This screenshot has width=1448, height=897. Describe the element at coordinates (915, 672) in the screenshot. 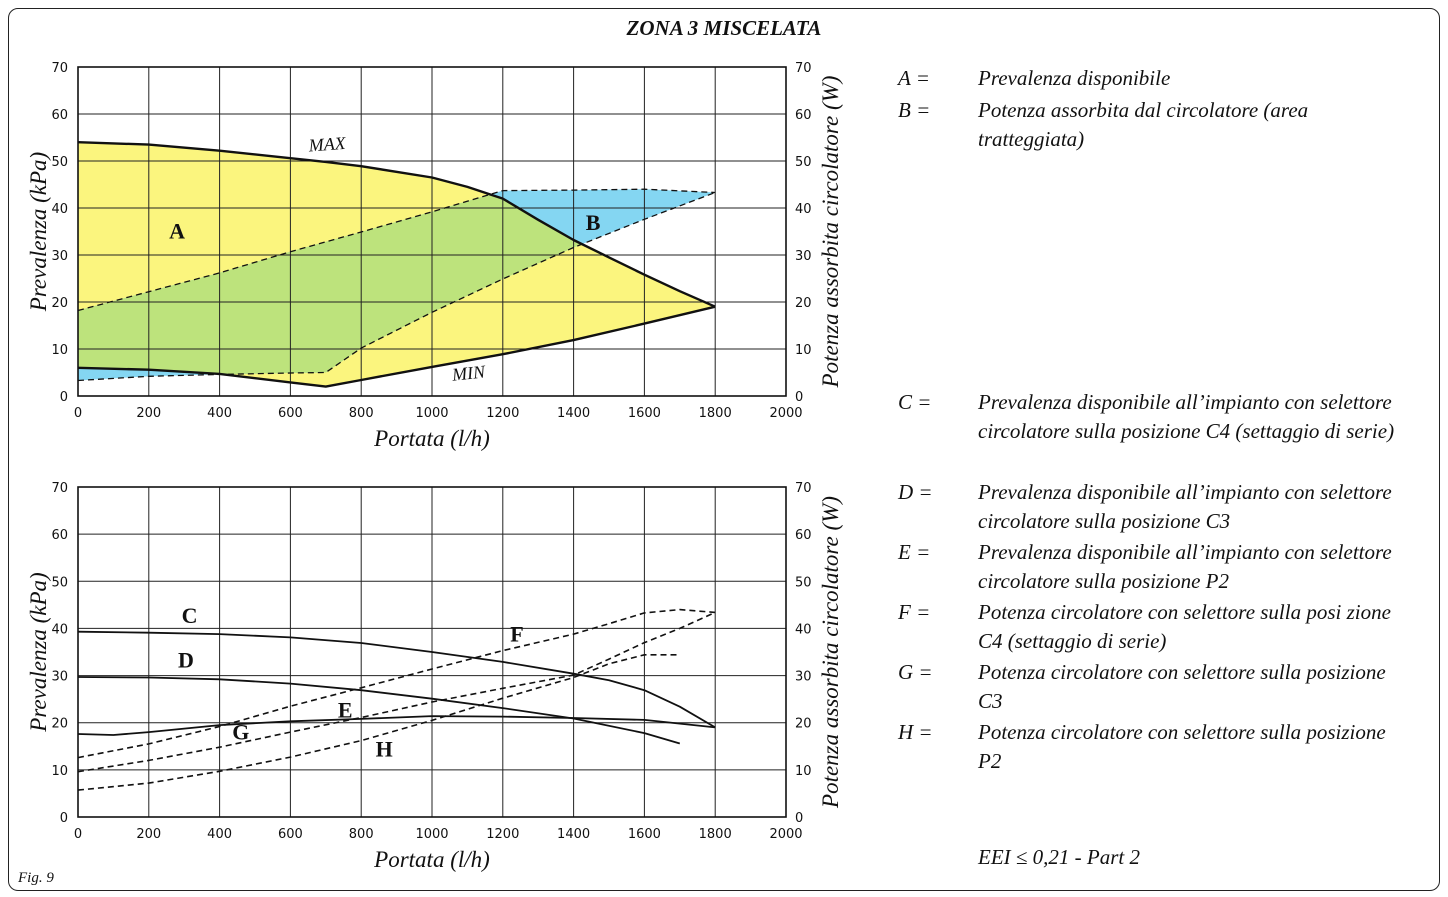

I see `legend-key: G =` at that location.